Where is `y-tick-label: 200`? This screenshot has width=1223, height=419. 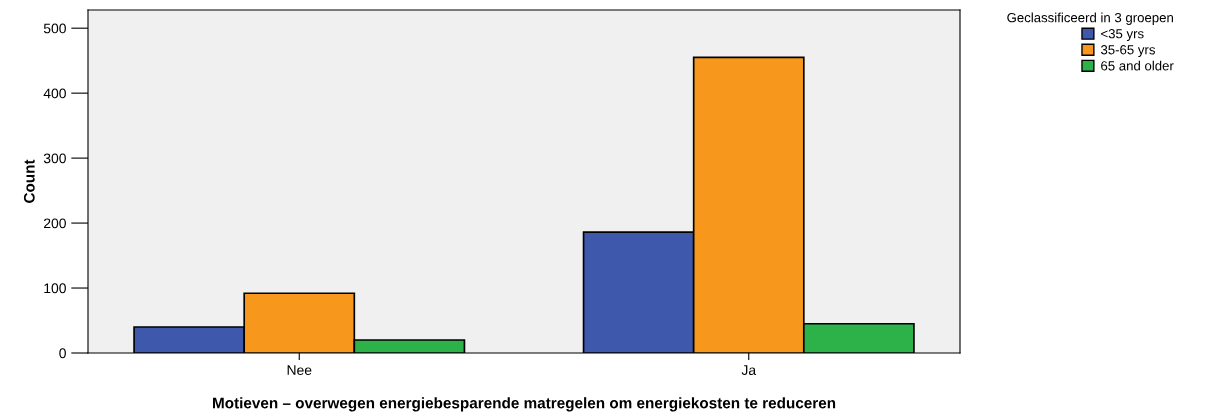 y-tick-label: 200 is located at coordinates (55, 223).